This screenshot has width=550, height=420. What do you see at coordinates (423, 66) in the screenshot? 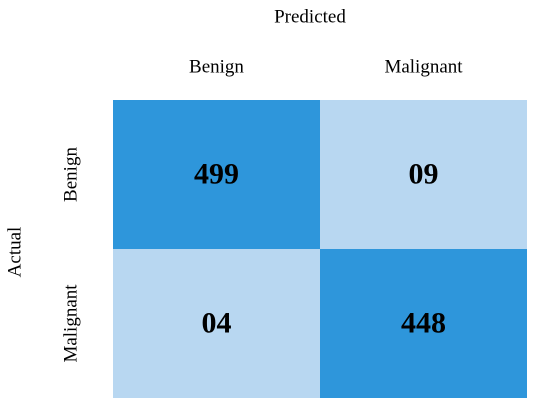
I see `x-tick-label: Malignant` at bounding box center [423, 66].